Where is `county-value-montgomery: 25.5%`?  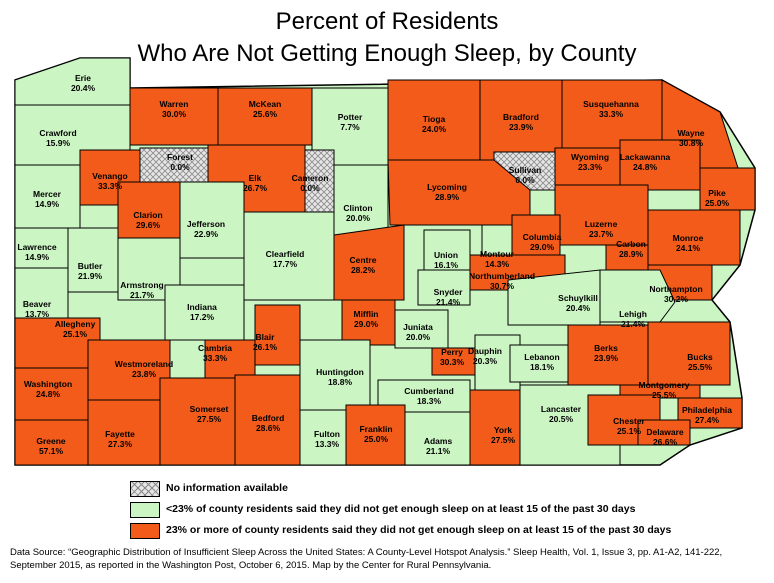 county-value-montgomery: 25.5% is located at coordinates (664, 395).